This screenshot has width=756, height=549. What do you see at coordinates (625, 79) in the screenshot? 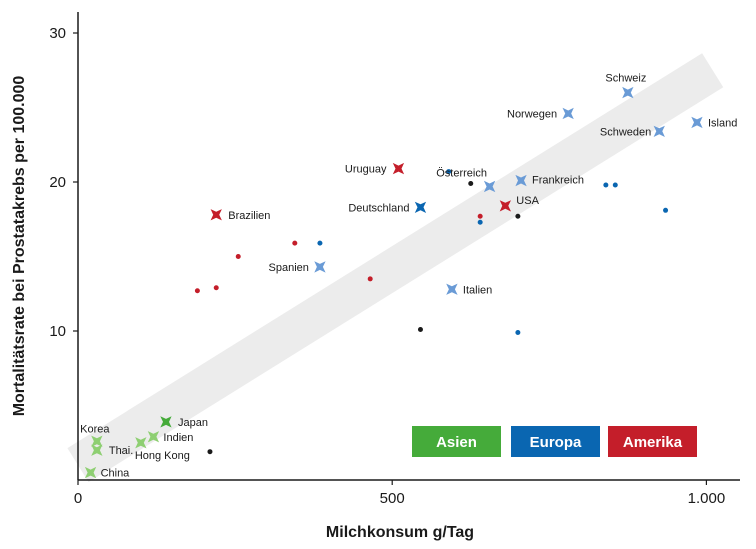
I see `country-label: Schweiz` at bounding box center [625, 79].